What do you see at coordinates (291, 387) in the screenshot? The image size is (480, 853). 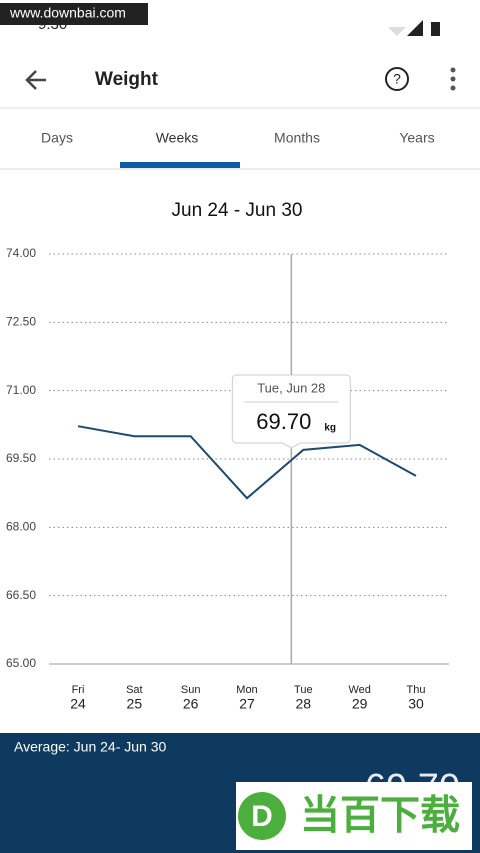 I see `tooltip-title: Tue, Jun 28` at bounding box center [291, 387].